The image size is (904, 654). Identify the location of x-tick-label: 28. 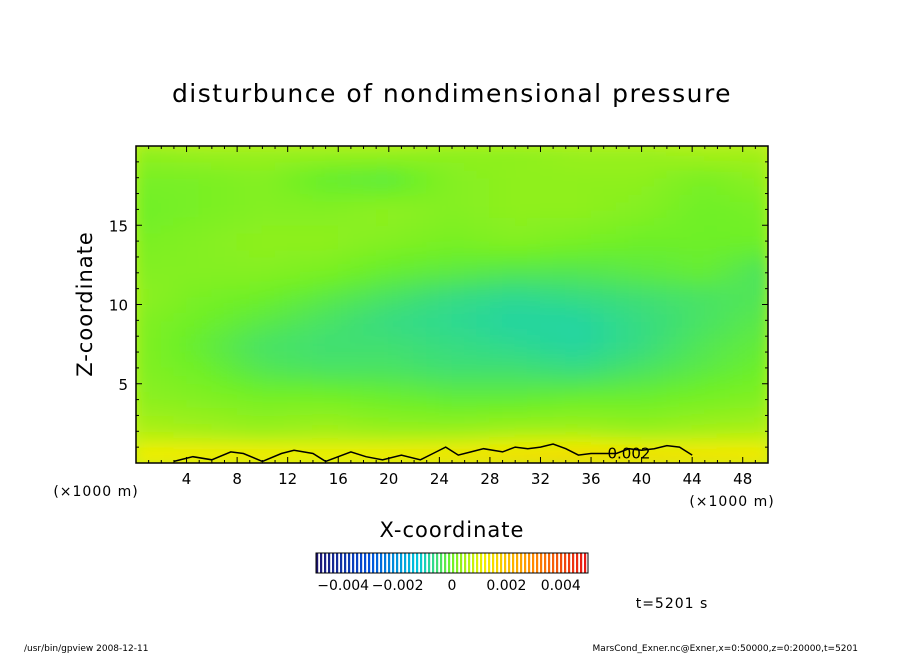
(489, 479).